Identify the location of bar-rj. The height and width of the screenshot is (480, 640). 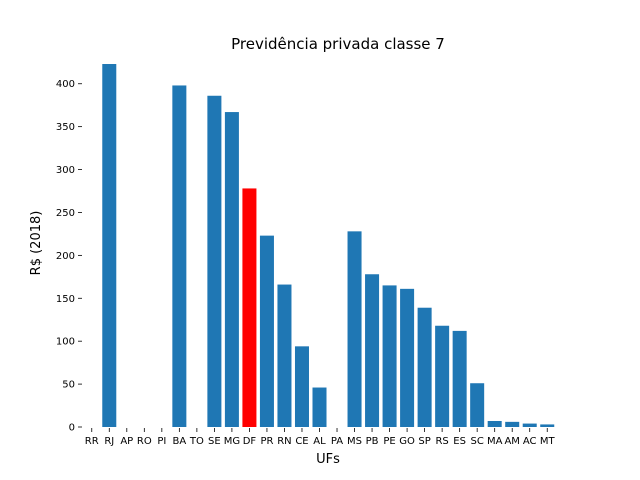
(109, 246).